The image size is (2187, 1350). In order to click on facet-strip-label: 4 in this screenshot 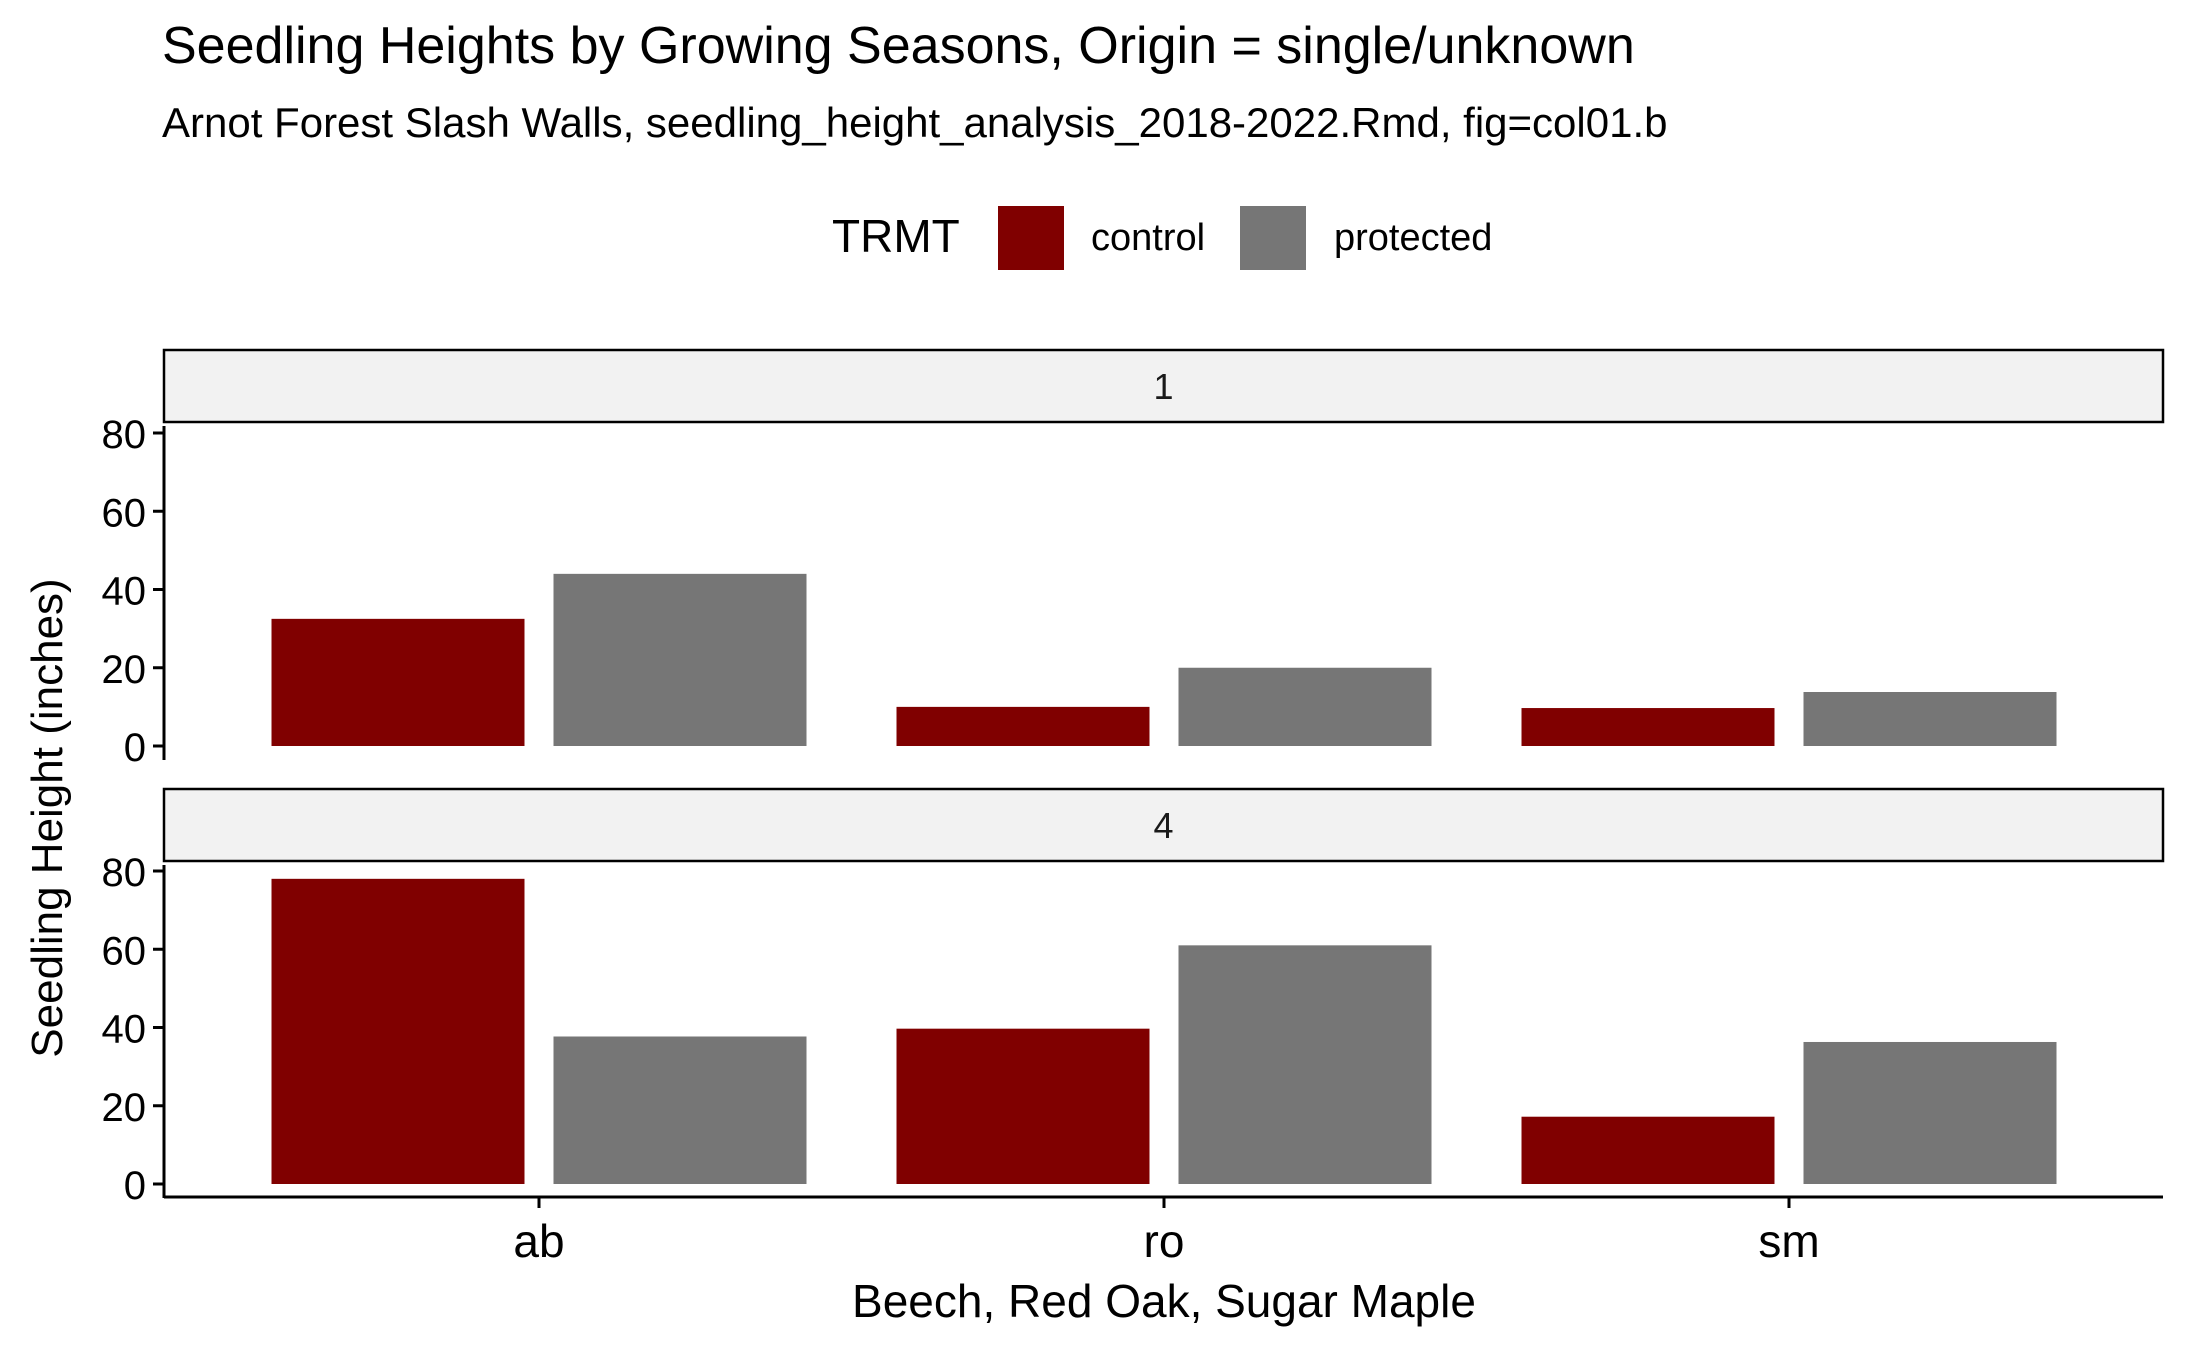, I will do `click(1163, 825)`.